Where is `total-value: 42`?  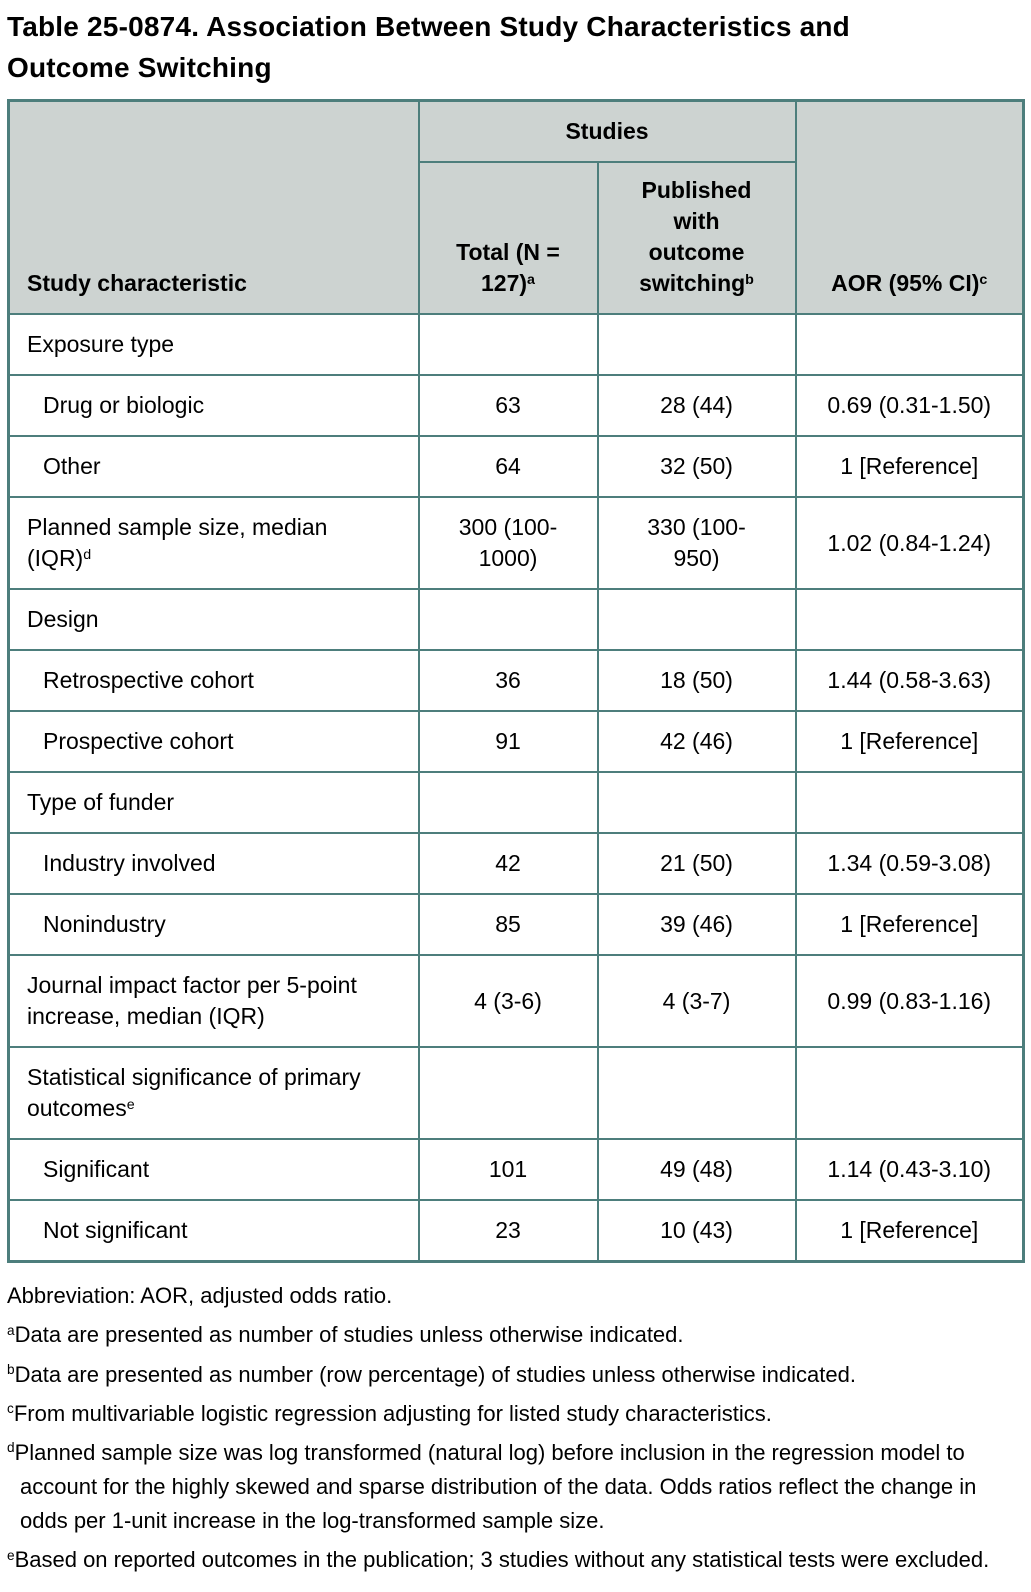
total-value: 42 is located at coordinates (508, 863).